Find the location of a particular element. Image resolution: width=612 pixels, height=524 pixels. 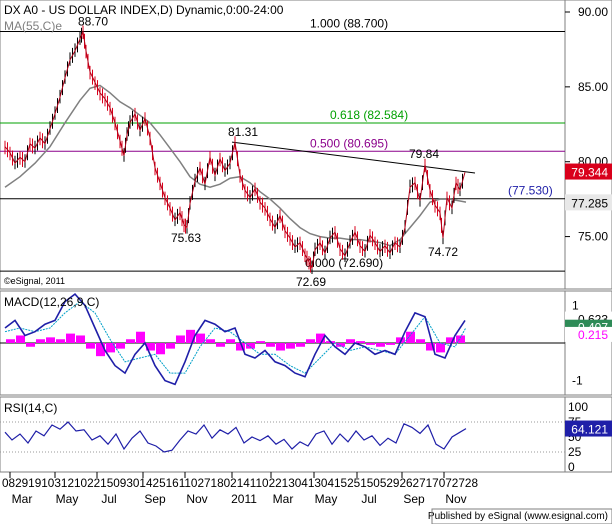

price-tick-label: 85.00 is located at coordinates (593, 87).